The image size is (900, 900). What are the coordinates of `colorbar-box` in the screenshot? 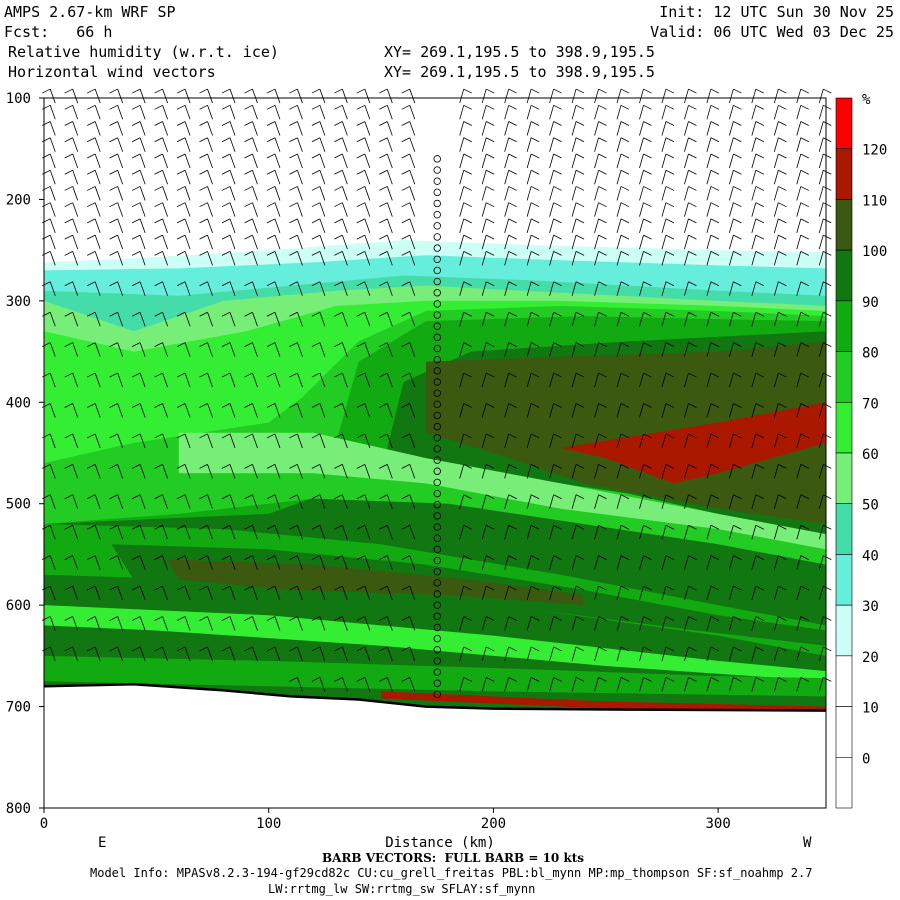 It's located at (844, 681).